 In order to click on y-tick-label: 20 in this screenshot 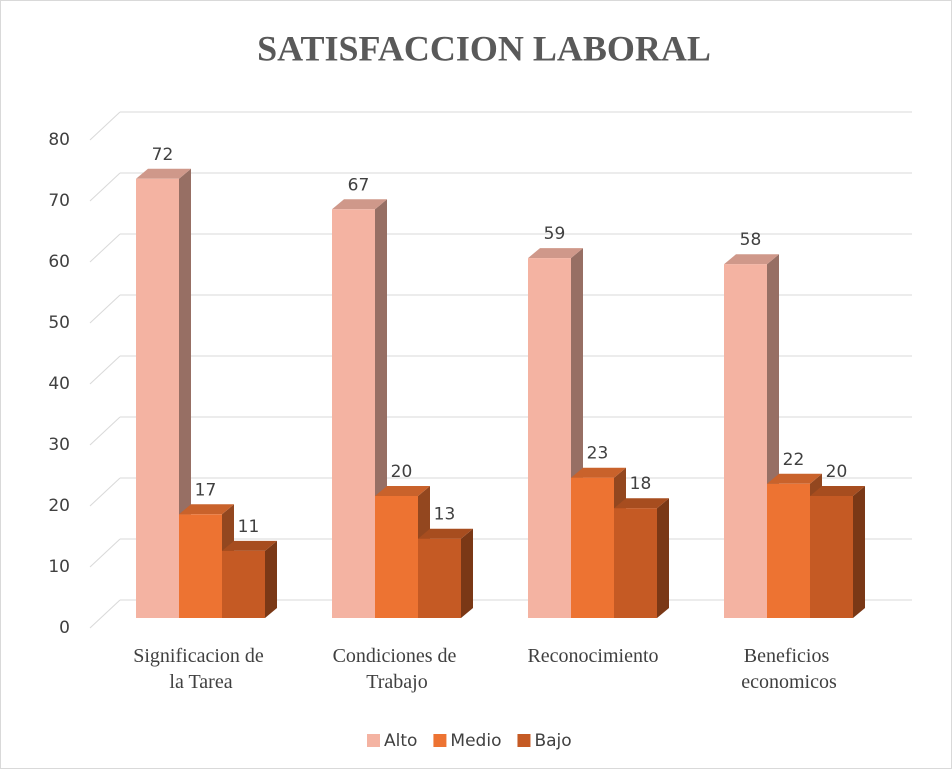, I will do `click(59, 506)`.